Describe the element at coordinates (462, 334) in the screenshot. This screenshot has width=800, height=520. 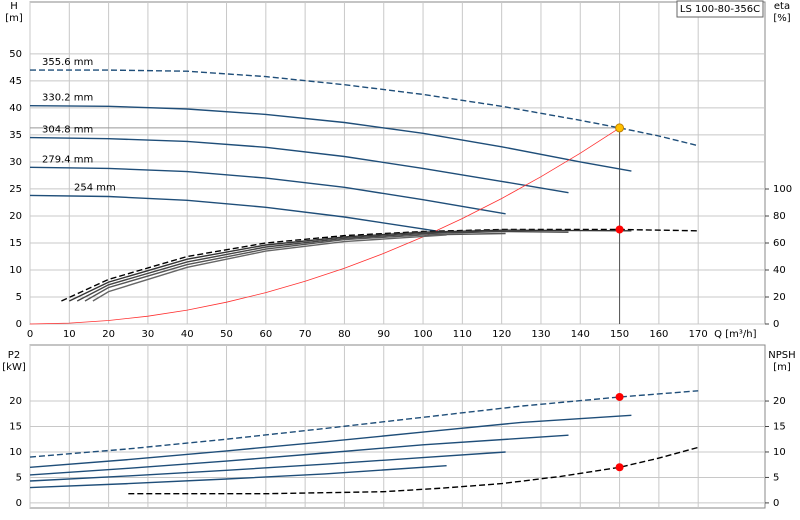
I see `x-tick-label: 110` at that location.